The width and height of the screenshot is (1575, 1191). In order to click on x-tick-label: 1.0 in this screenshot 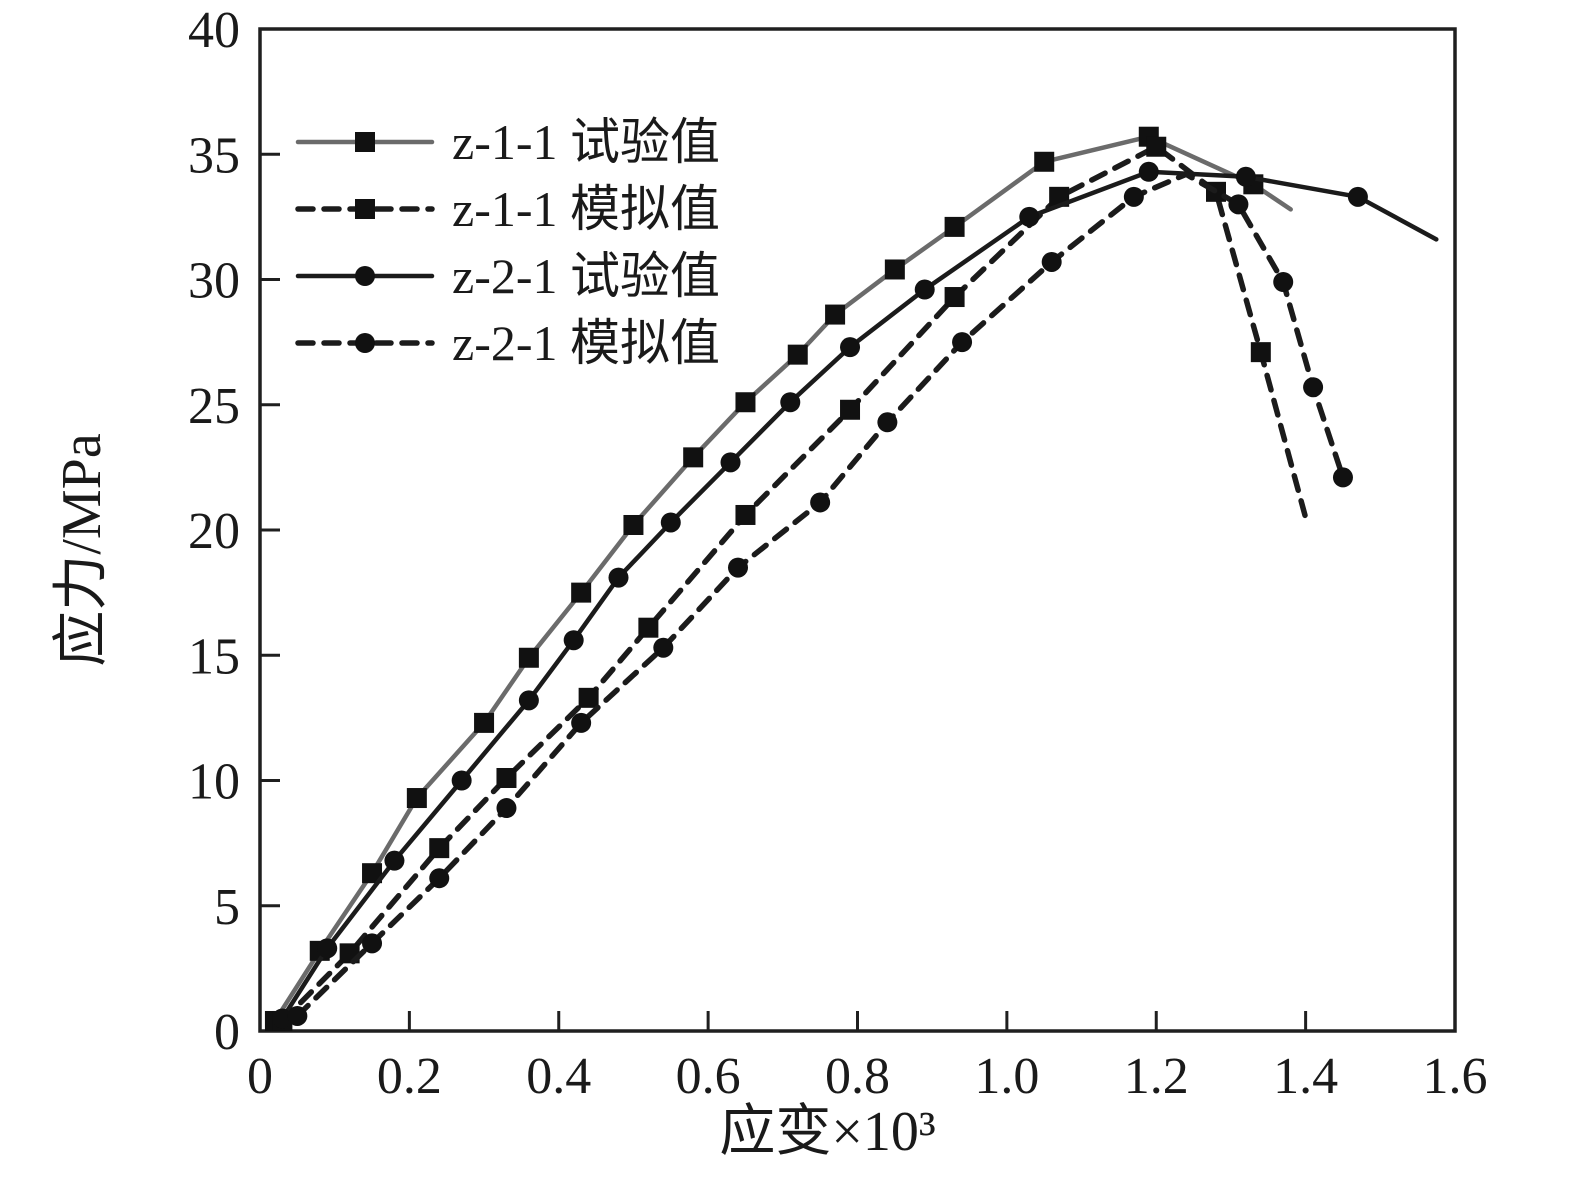, I will do `click(1006, 1076)`.